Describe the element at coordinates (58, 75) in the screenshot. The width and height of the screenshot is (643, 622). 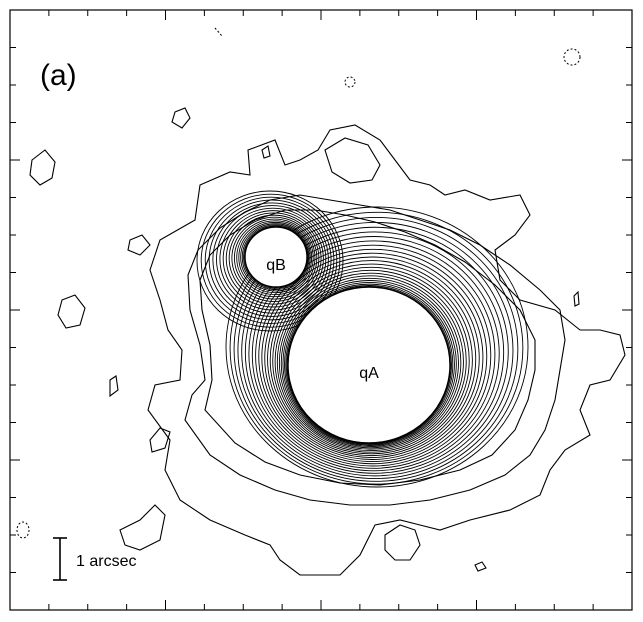
I see `panel-label: (a)` at that location.